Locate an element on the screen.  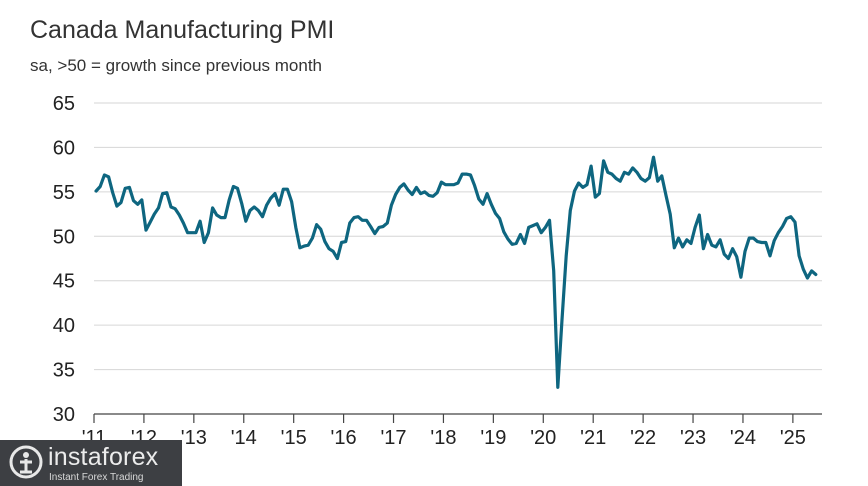
y-tick-label: 50 is located at coordinates (64, 237).